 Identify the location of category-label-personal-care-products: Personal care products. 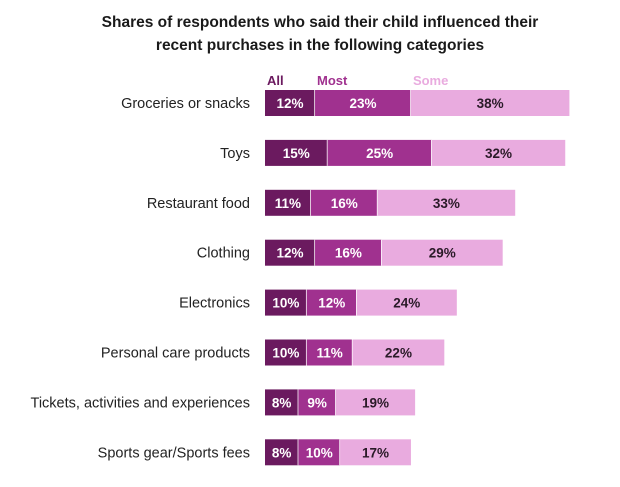
(175, 354).